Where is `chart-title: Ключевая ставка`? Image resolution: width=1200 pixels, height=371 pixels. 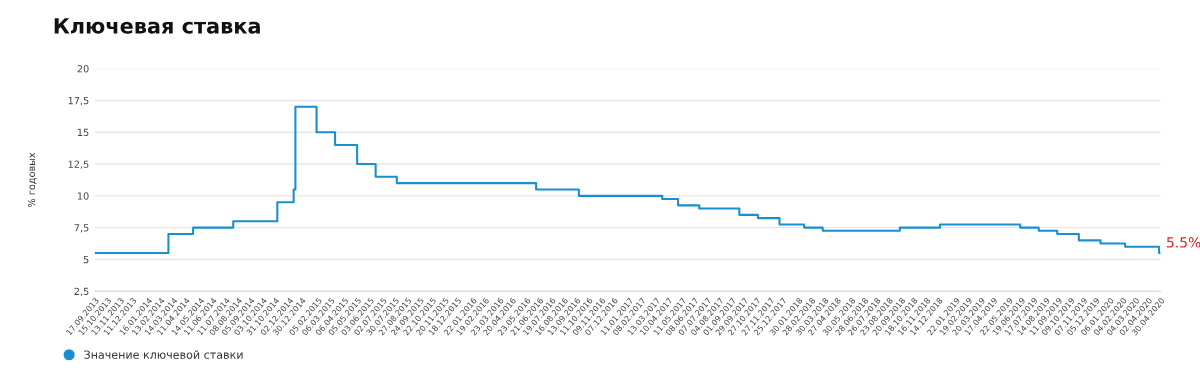
chart-title: Ключевая ставка is located at coordinates (157, 26).